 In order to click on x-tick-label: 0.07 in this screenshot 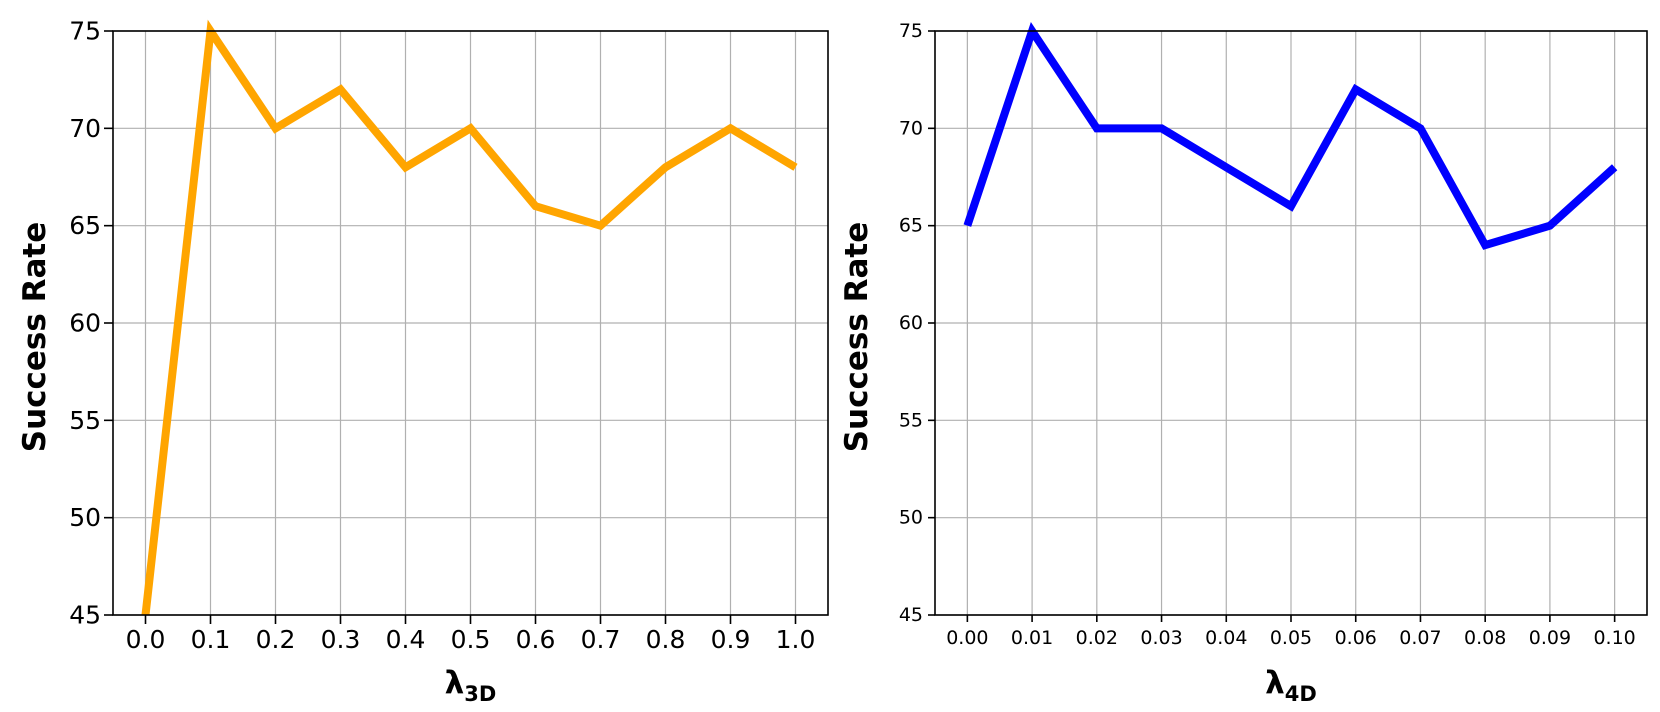, I will do `click(1420, 638)`.